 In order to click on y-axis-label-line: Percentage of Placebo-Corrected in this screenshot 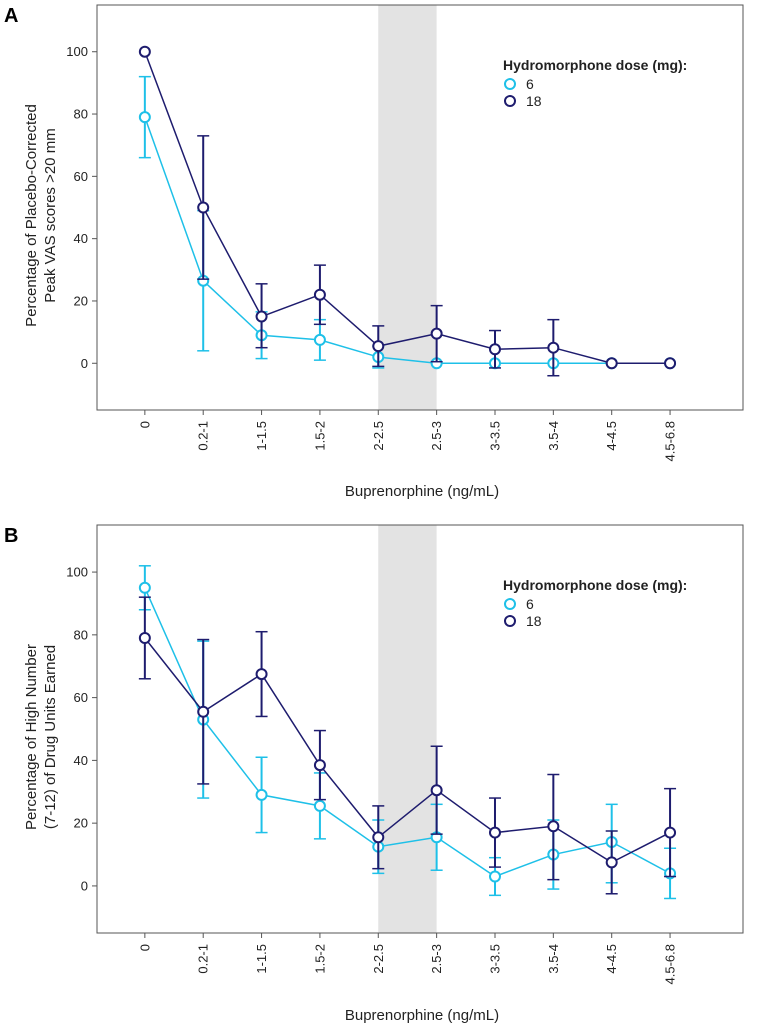, I will do `click(31, 215)`.